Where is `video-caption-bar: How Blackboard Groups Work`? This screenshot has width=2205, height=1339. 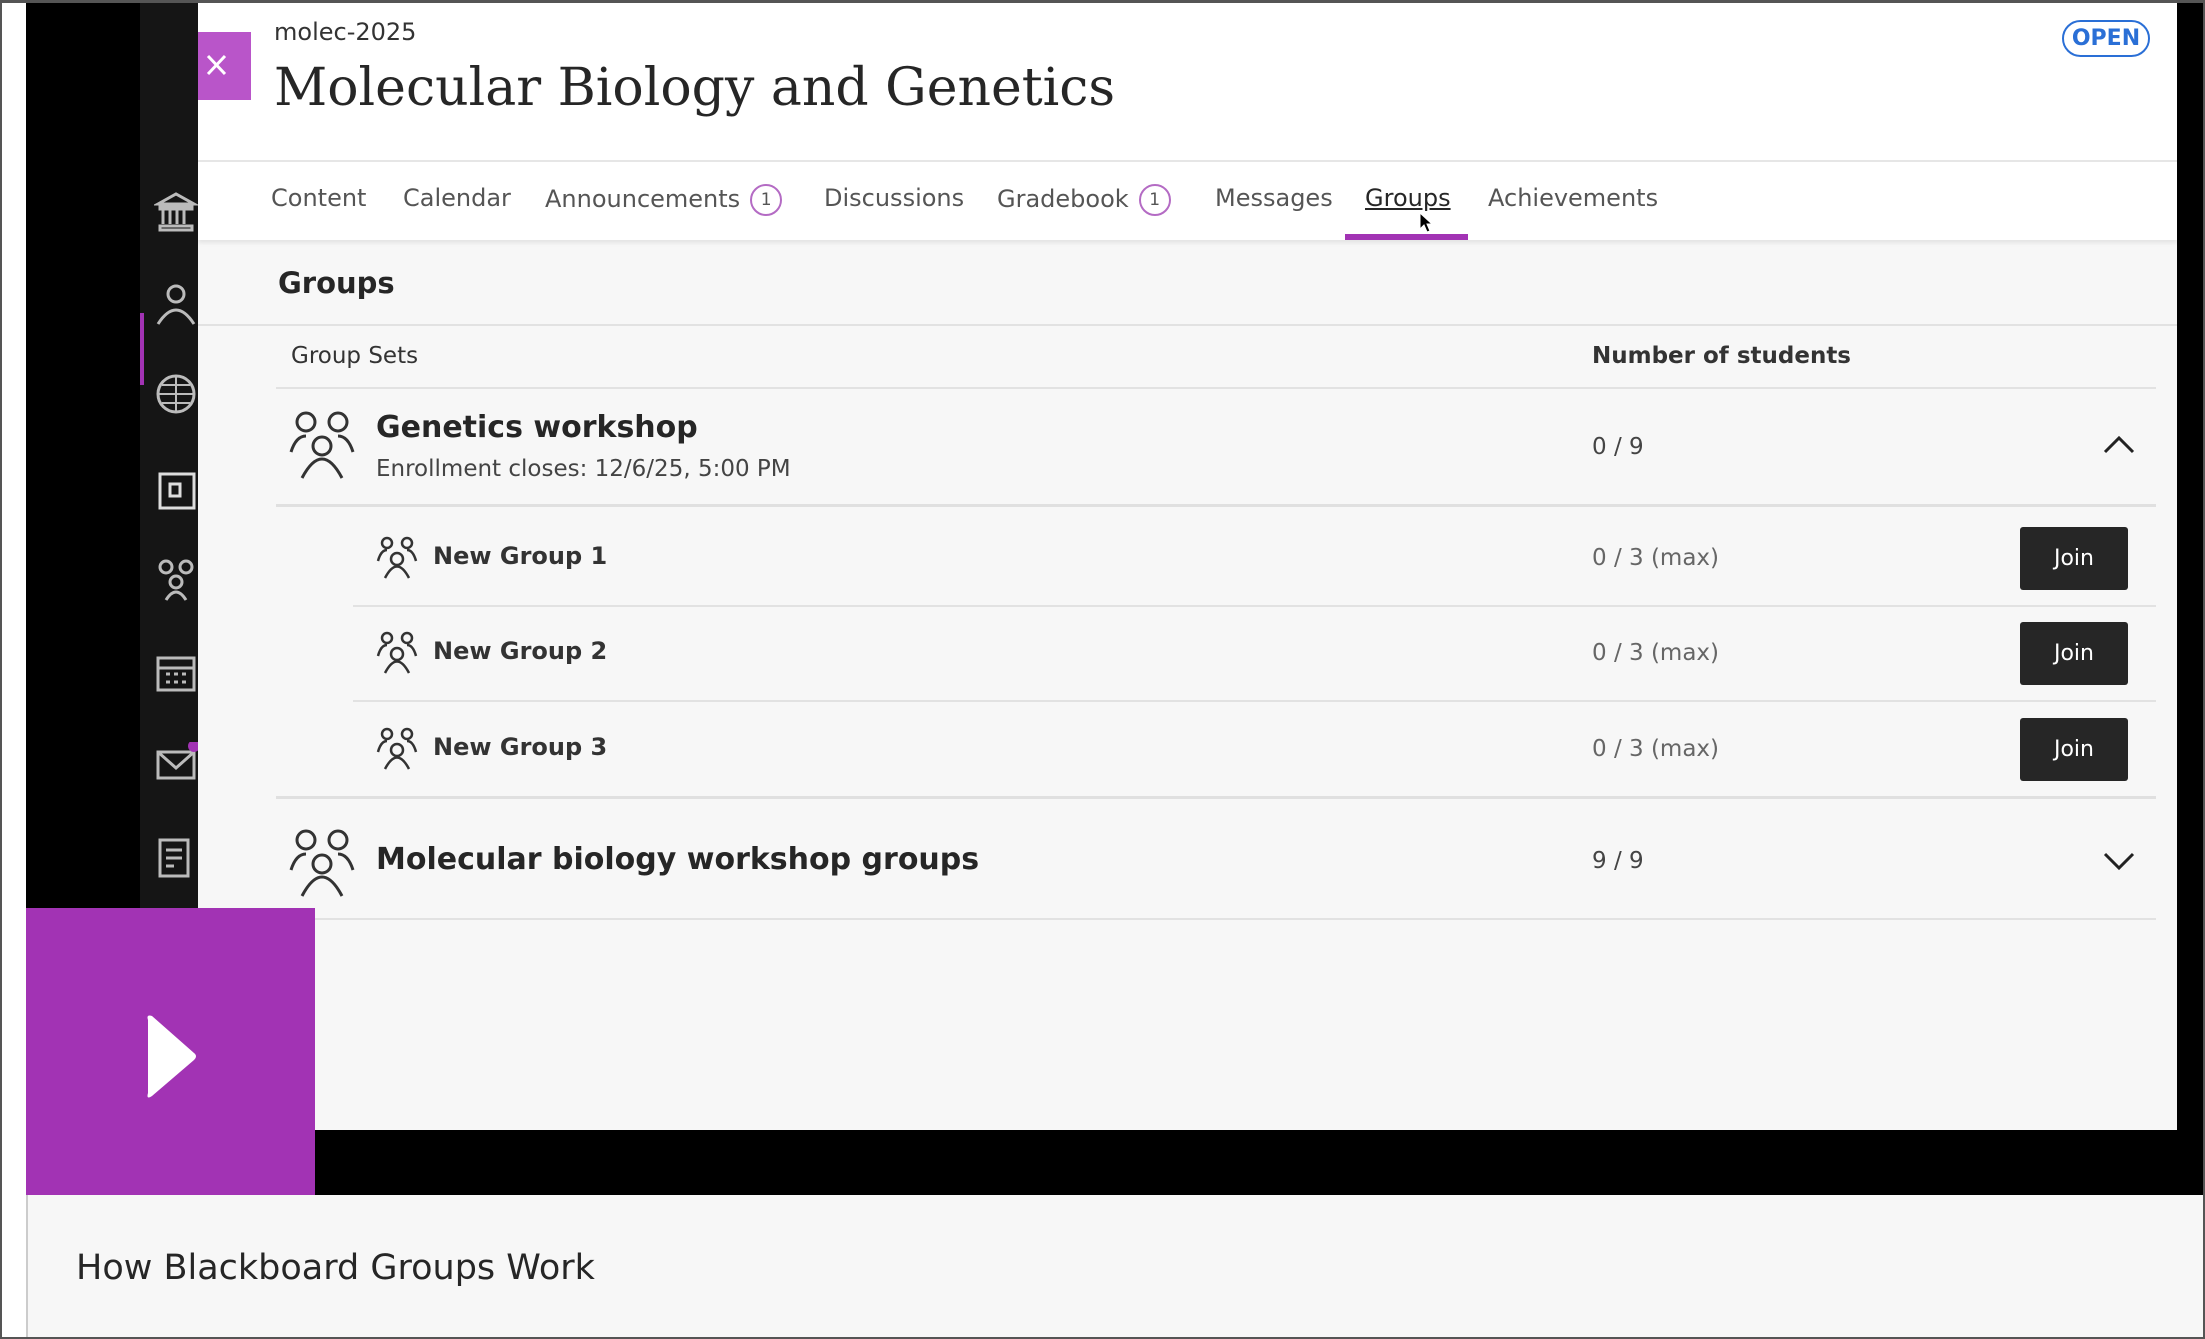 video-caption-bar: How Blackboard Groups Work is located at coordinates (1115, 1267).